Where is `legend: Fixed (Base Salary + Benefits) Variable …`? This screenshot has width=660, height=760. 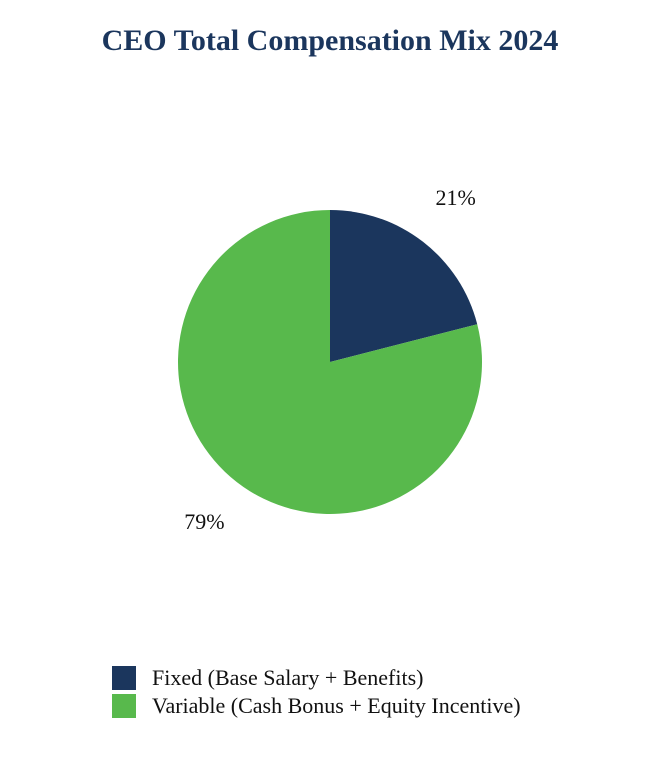
legend: Fixed (Base Salary + Benefits) Variable … is located at coordinates (316, 692).